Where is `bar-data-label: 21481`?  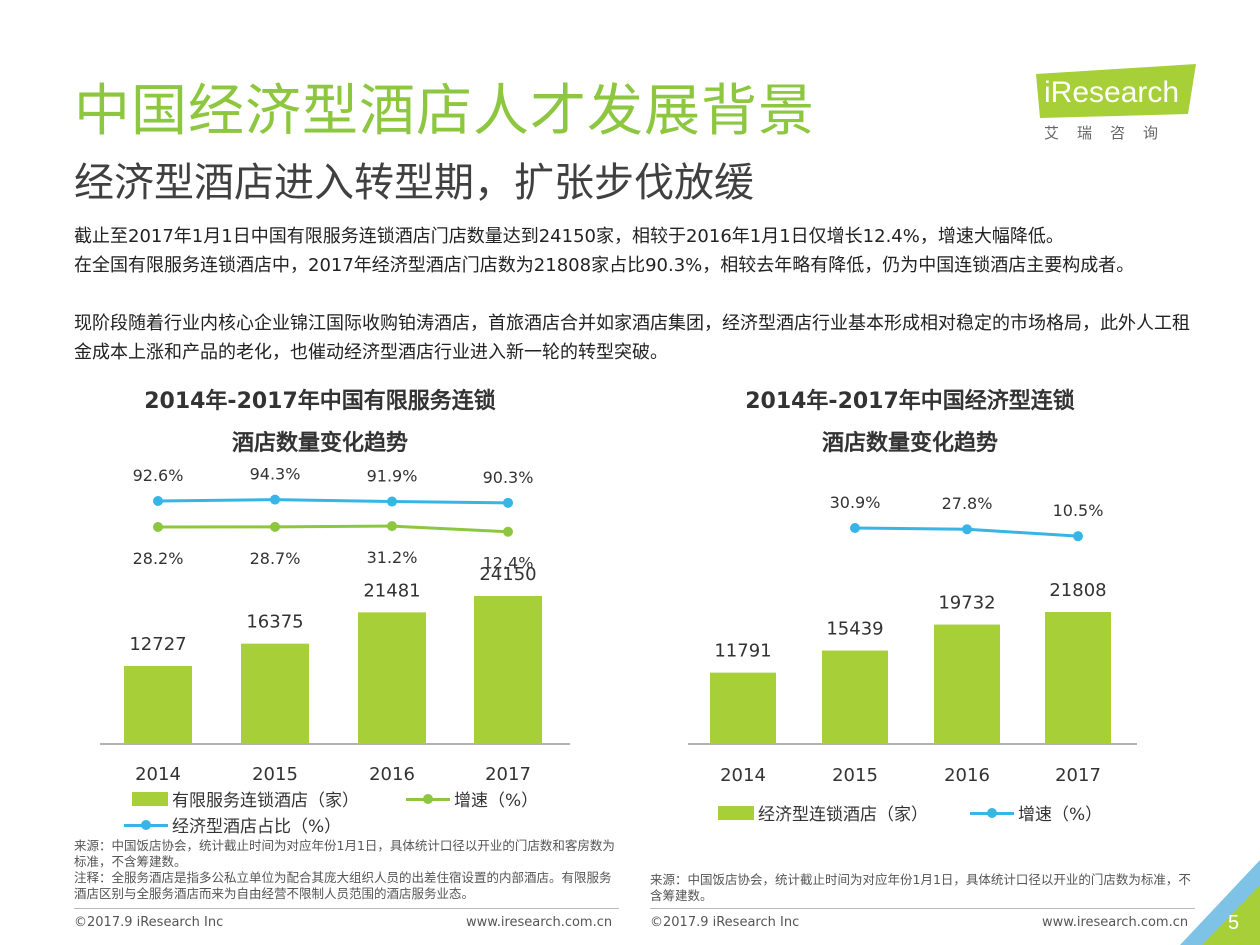
bar-data-label: 21481 is located at coordinates (391, 590).